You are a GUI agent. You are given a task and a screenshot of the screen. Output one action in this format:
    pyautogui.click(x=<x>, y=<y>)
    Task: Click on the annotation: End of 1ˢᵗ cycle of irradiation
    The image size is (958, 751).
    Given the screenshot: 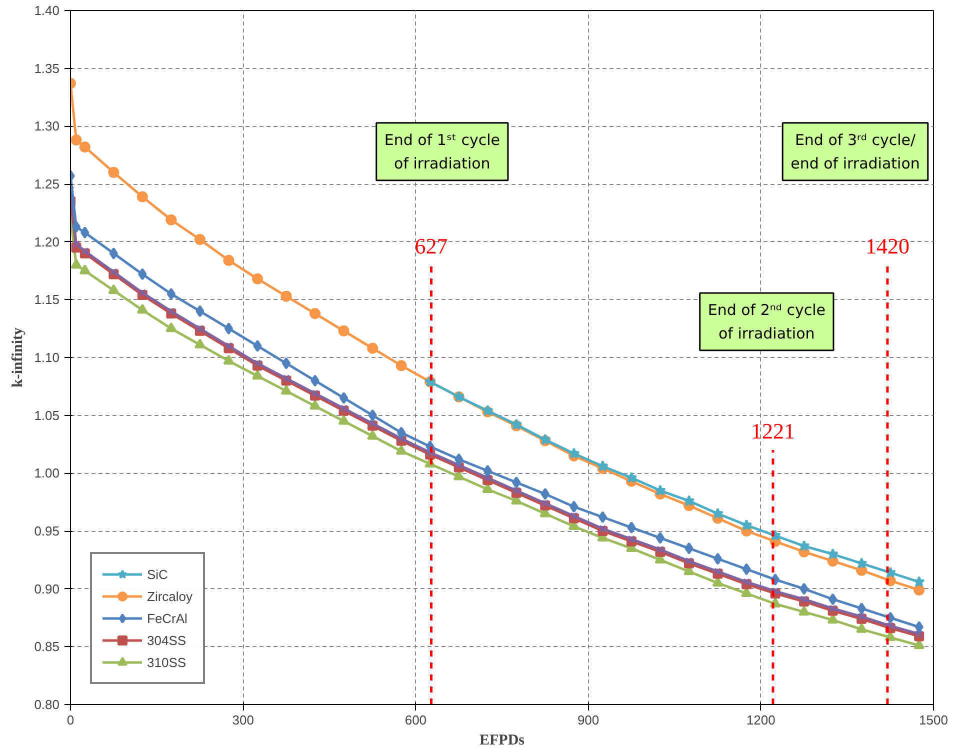 What is the action you would take?
    pyautogui.click(x=442, y=151)
    